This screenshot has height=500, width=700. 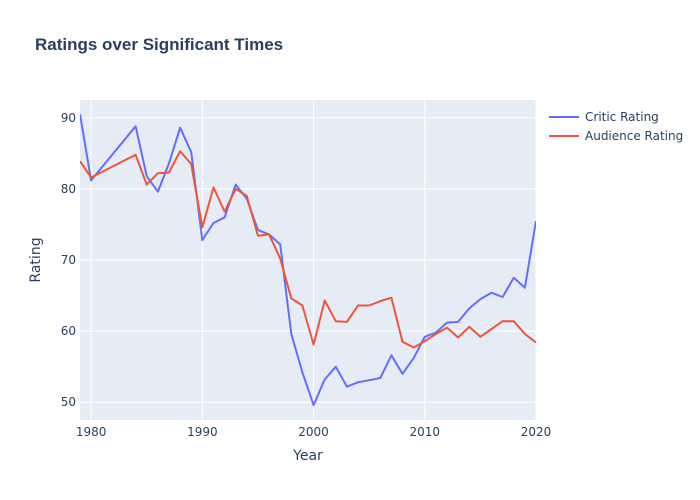 I want to click on chart-title: Ratings over Significant Times, so click(x=159, y=44).